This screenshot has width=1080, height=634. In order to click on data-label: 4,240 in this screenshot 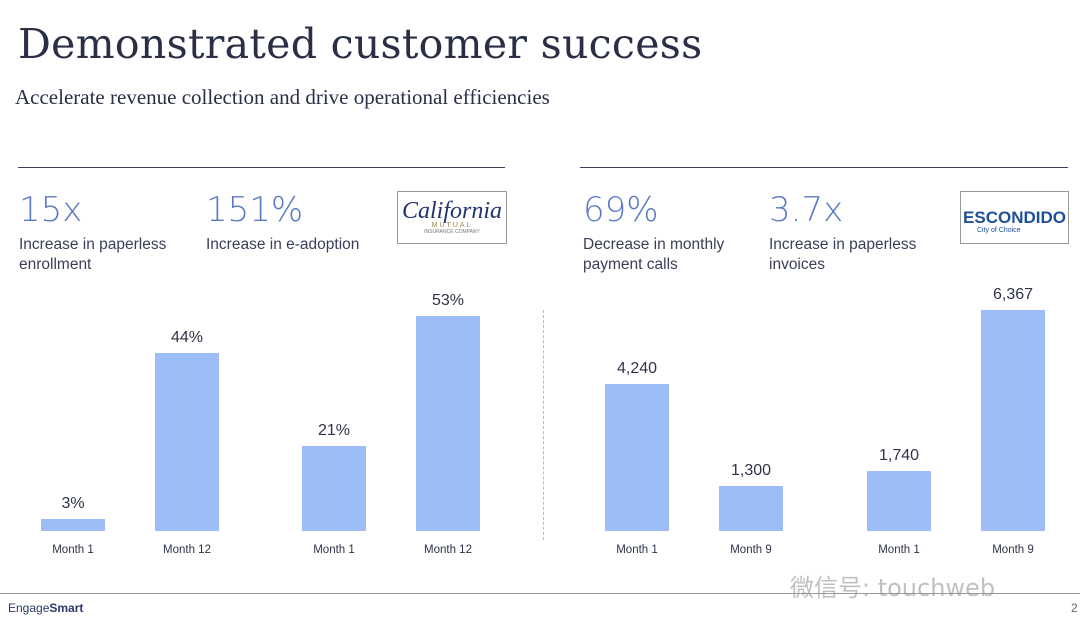, I will do `click(637, 368)`.